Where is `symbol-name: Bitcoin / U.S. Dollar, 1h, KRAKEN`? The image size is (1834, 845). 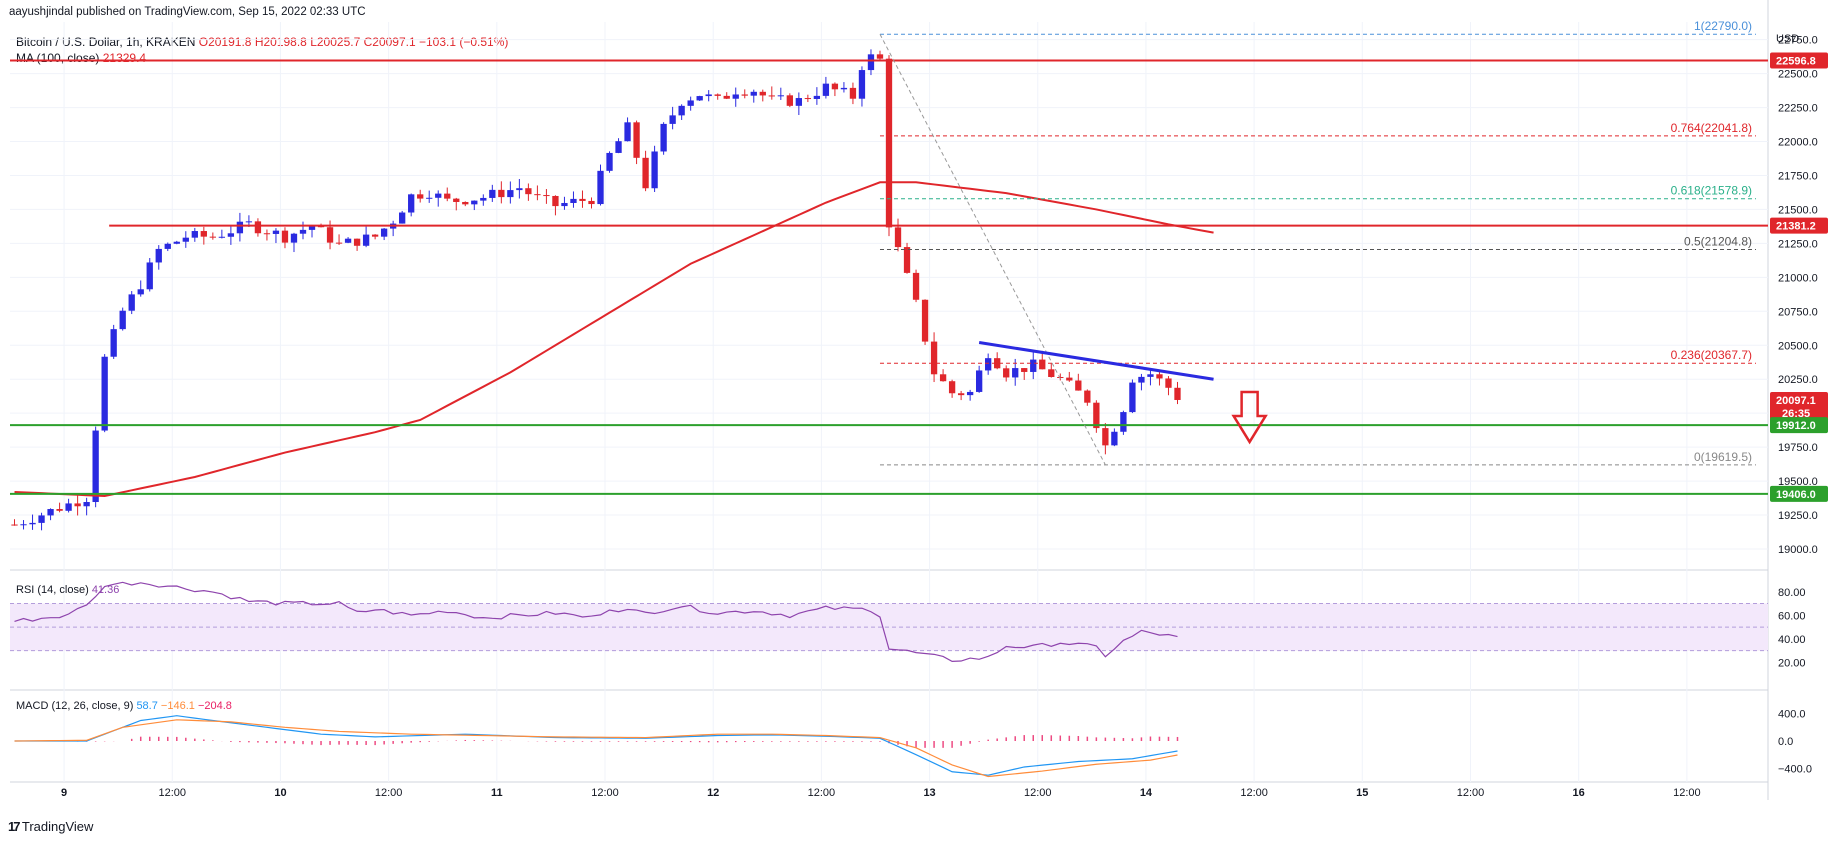 symbol-name: Bitcoin / U.S. Dollar, 1h, KRAKEN is located at coordinates (106, 42).